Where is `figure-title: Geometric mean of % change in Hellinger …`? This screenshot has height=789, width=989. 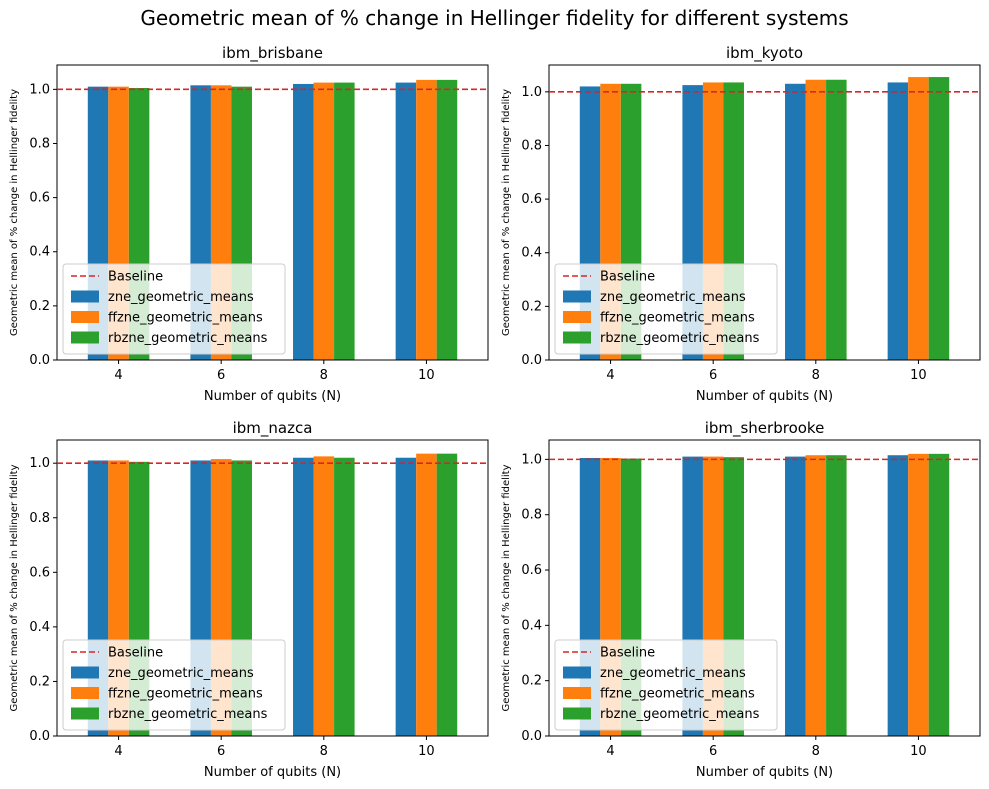
figure-title: Geometric mean of % change in Hellinger … is located at coordinates (494, 18).